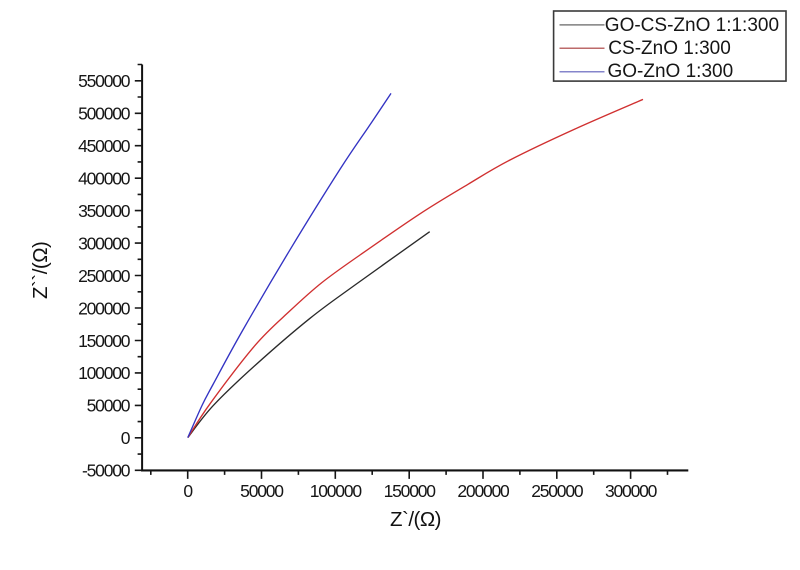 The height and width of the screenshot is (570, 800). Describe the element at coordinates (106, 471) in the screenshot. I see `svg-text: -50000` at that location.